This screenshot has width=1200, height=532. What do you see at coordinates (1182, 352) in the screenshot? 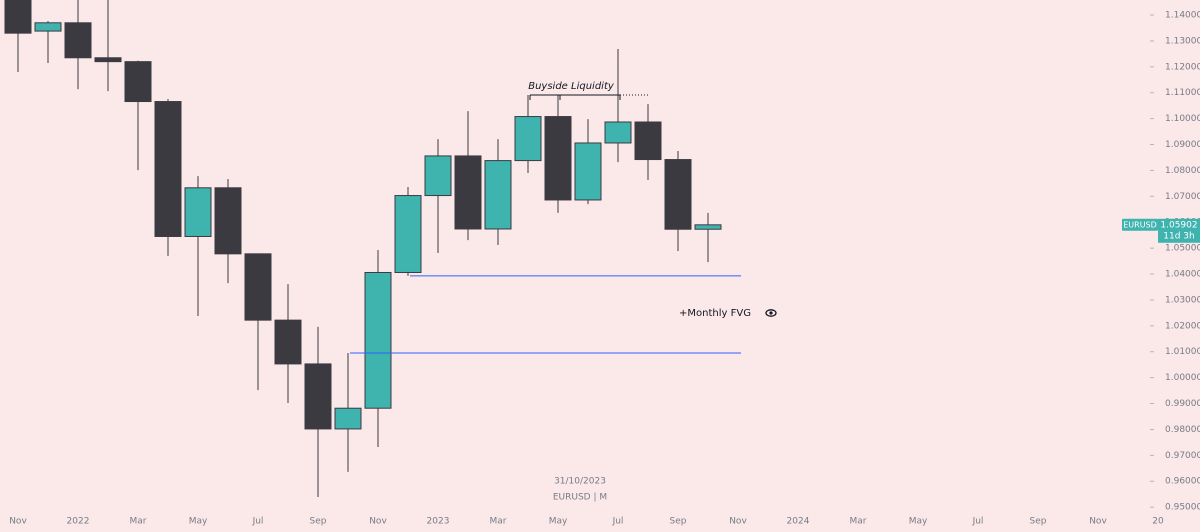
I see `y-tick-label: 1.01000` at bounding box center [1182, 352].